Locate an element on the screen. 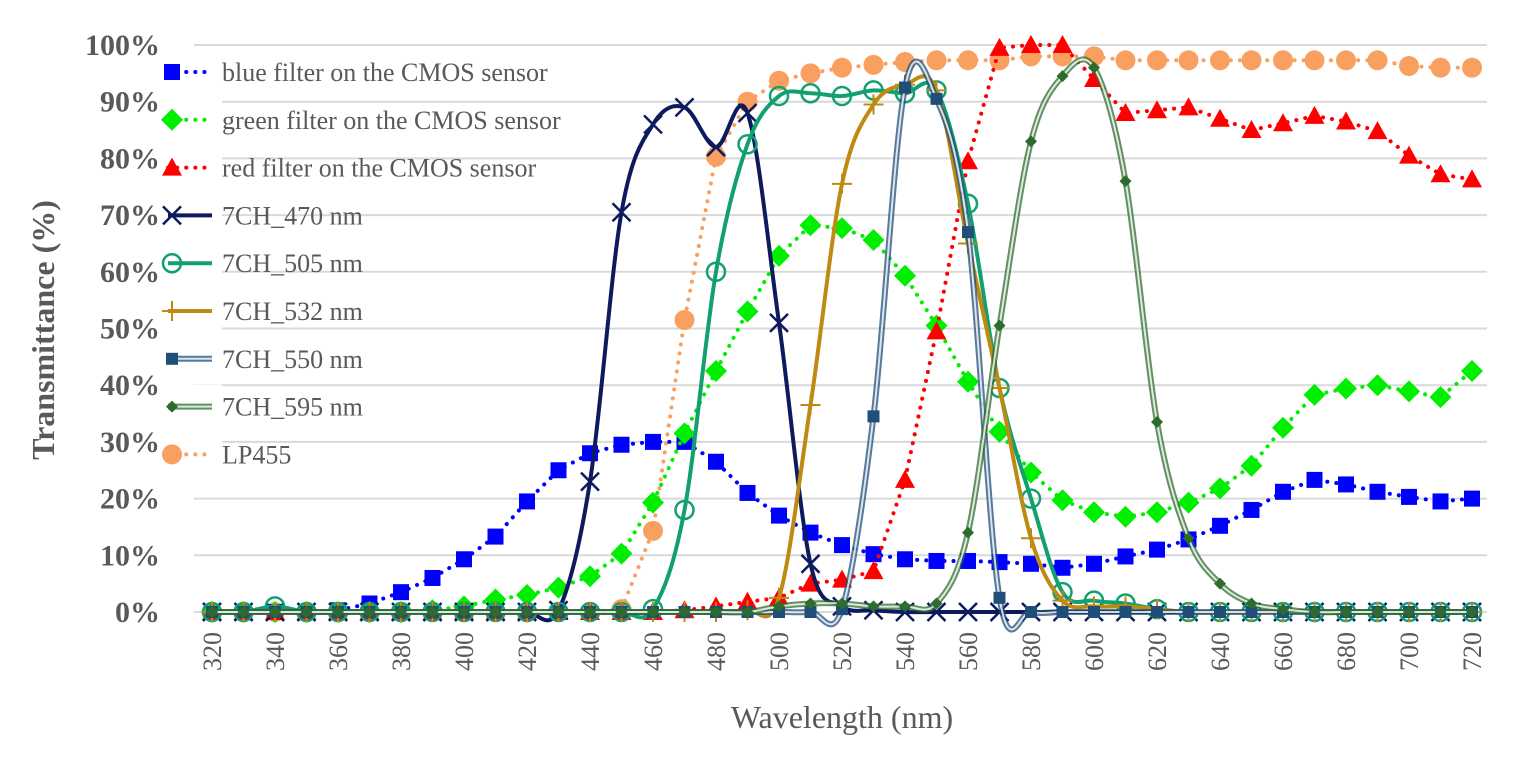 The width and height of the screenshot is (1526, 766). y-tick-label: 20% is located at coordinates (130, 499).